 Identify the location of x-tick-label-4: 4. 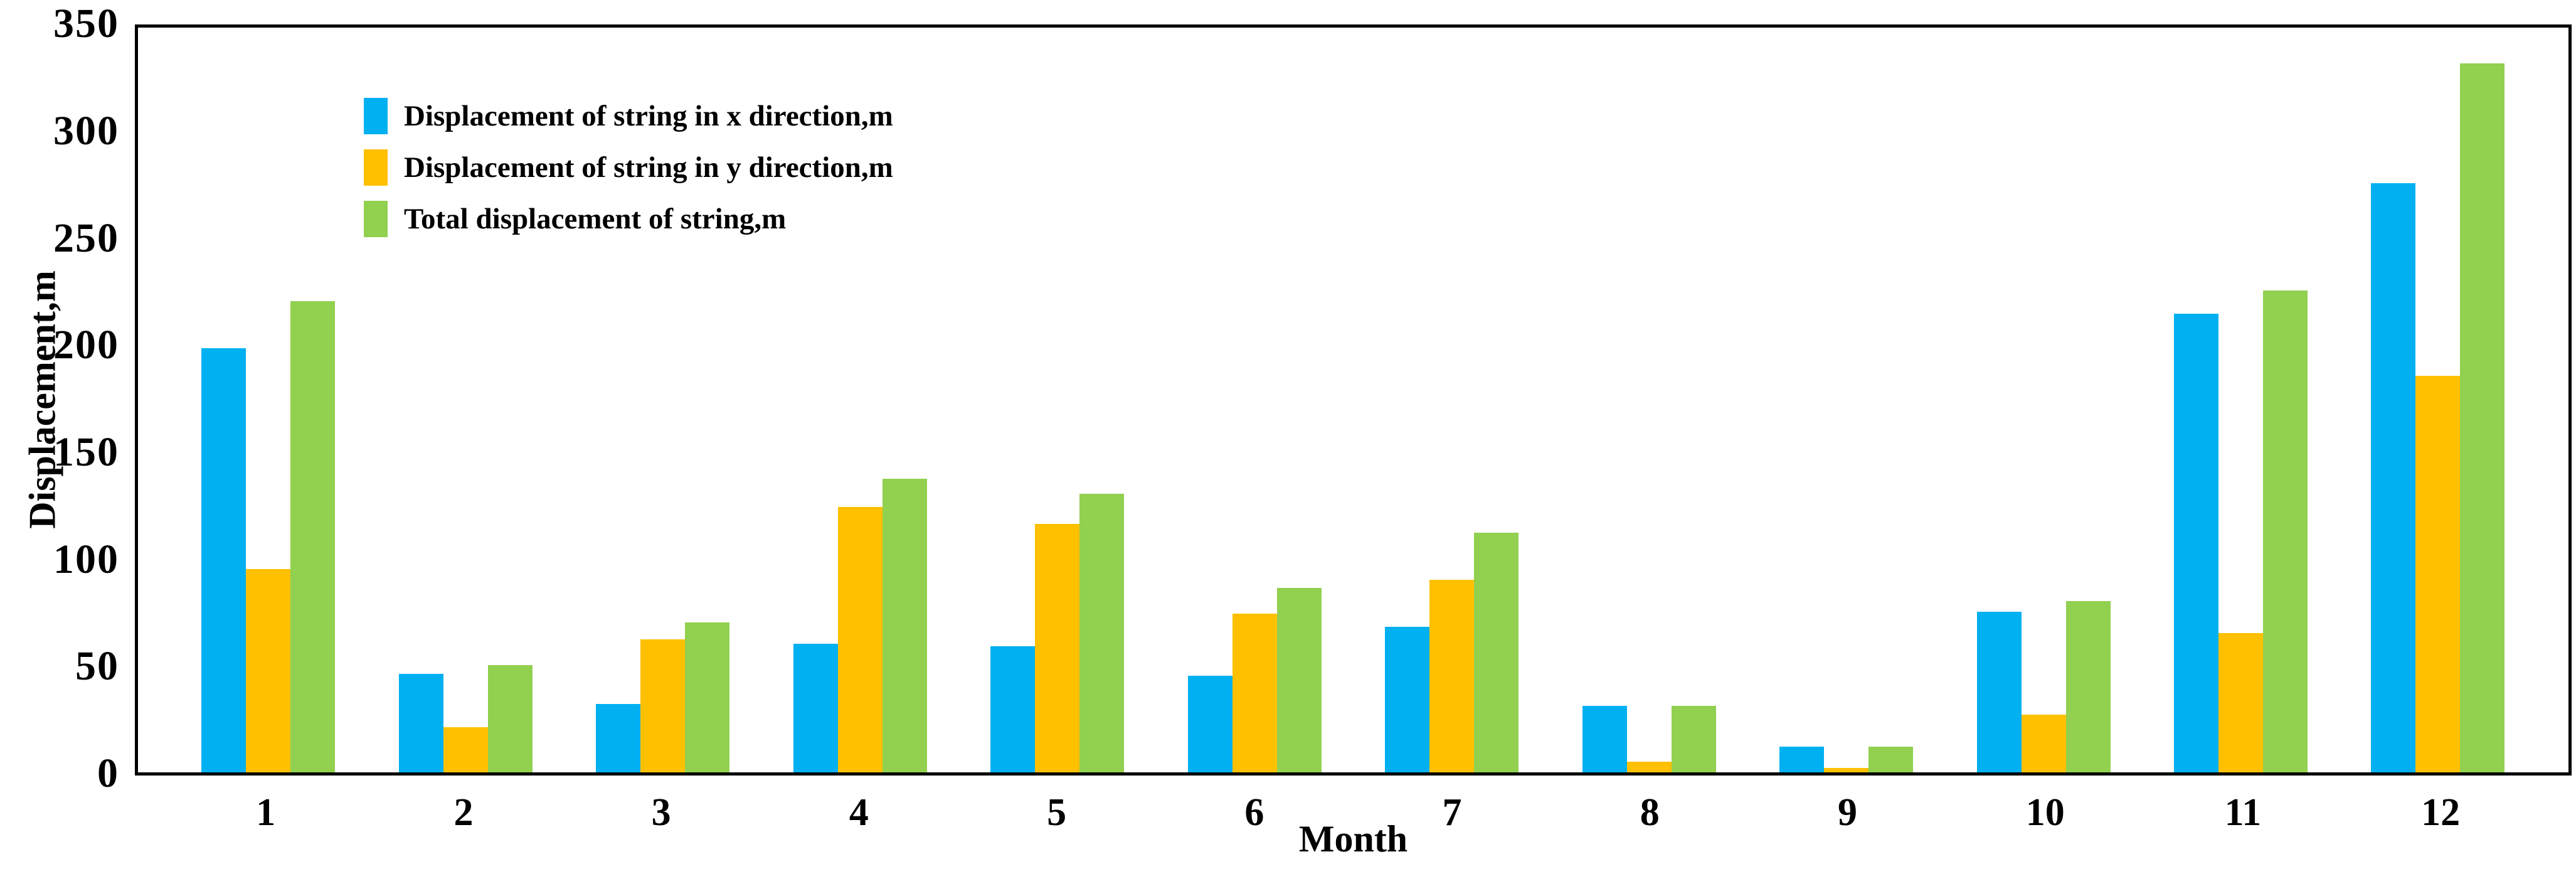
(859, 812).